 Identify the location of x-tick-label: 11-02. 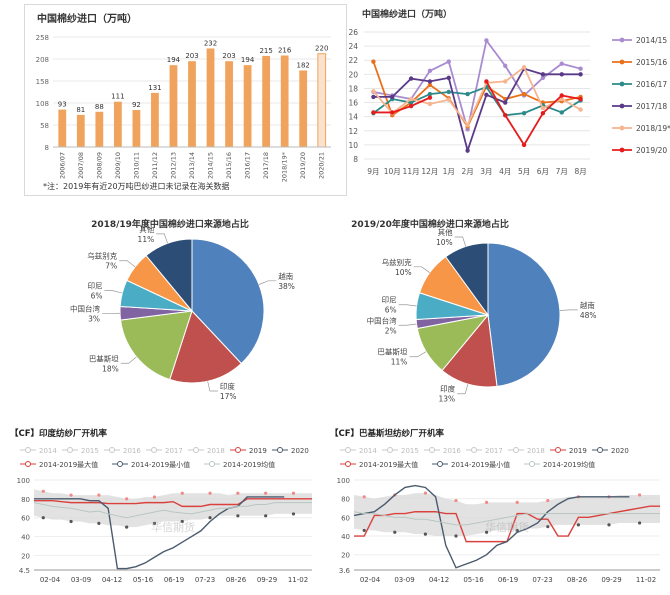
(298, 580).